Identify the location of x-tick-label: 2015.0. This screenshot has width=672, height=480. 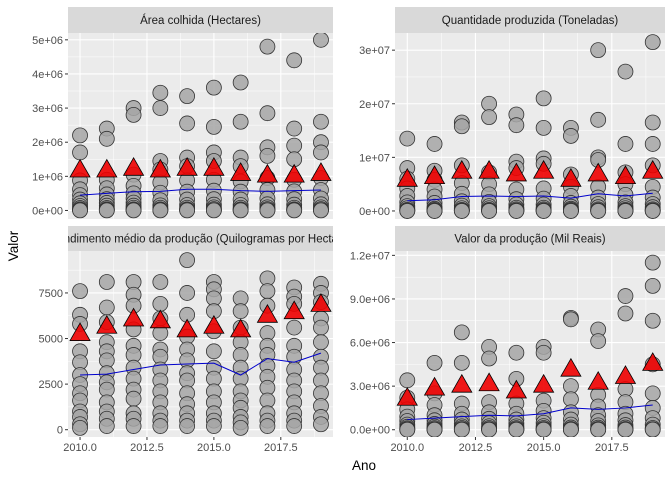
(544, 448).